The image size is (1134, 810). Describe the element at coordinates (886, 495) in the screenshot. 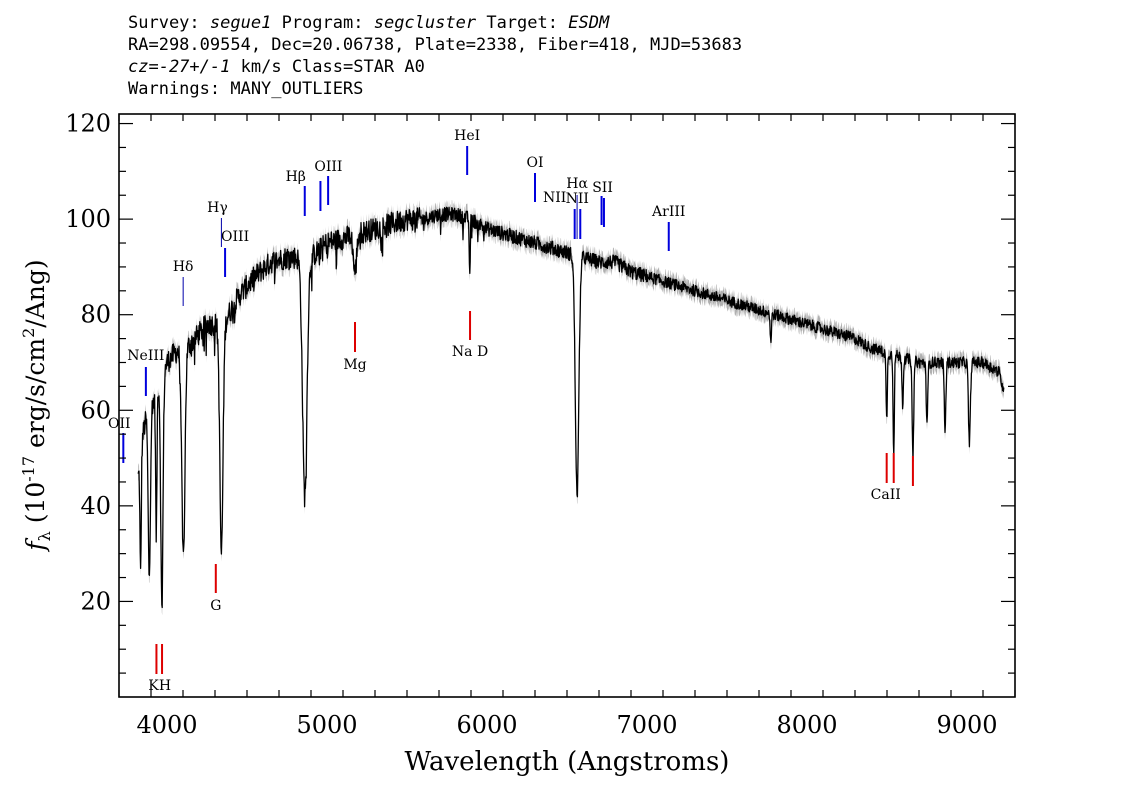

I see `marker-label-caii: CaII` at that location.